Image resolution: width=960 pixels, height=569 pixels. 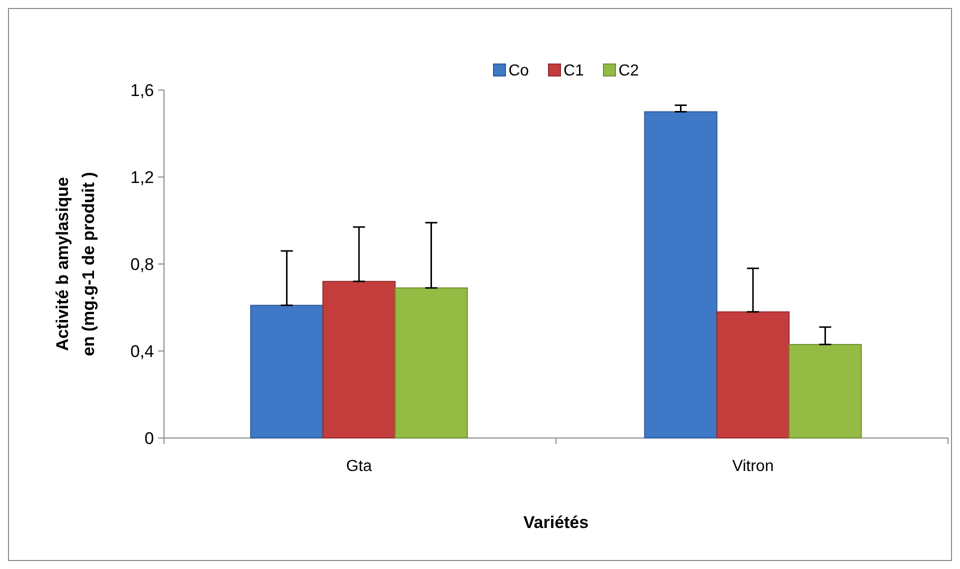 What do you see at coordinates (629, 71) in the screenshot?
I see `legend-label: C2` at bounding box center [629, 71].